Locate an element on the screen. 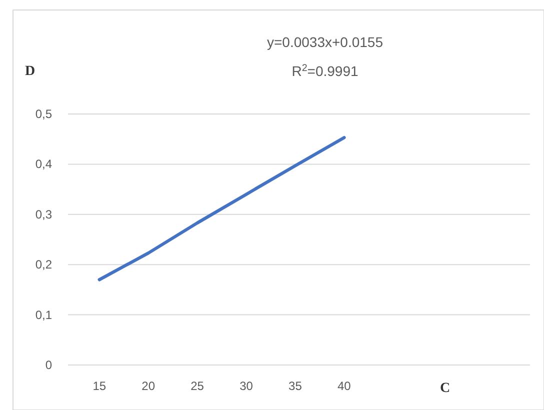  x-axis-title: C is located at coordinates (445, 388).